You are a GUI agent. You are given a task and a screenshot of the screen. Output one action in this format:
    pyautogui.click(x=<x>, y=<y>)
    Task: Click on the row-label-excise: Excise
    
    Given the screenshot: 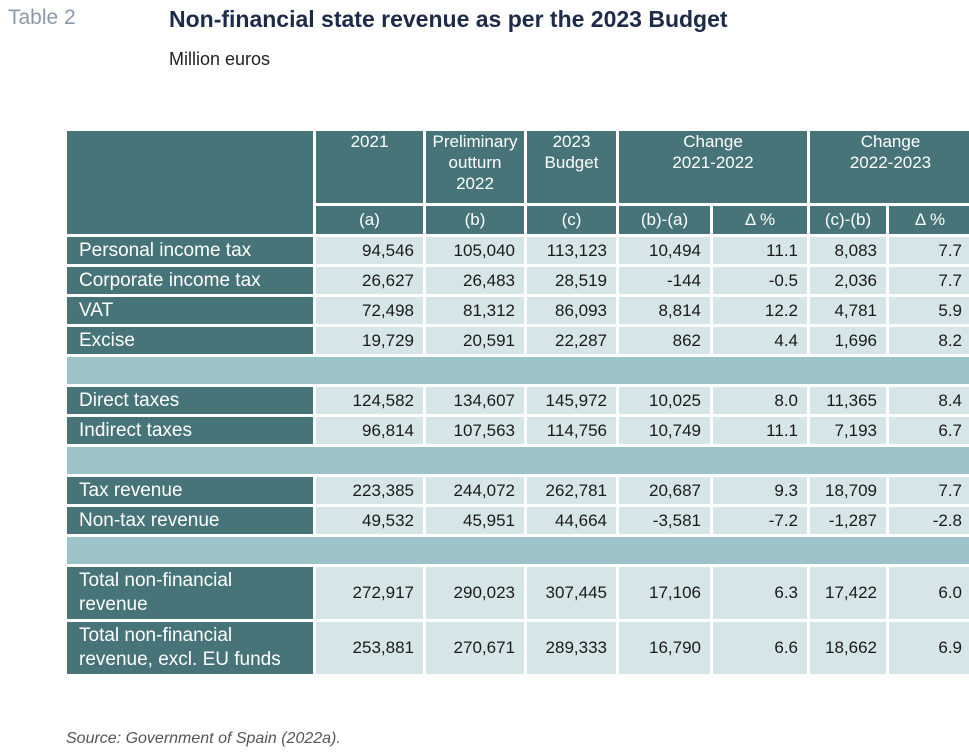 What is the action you would take?
    pyautogui.click(x=190, y=340)
    